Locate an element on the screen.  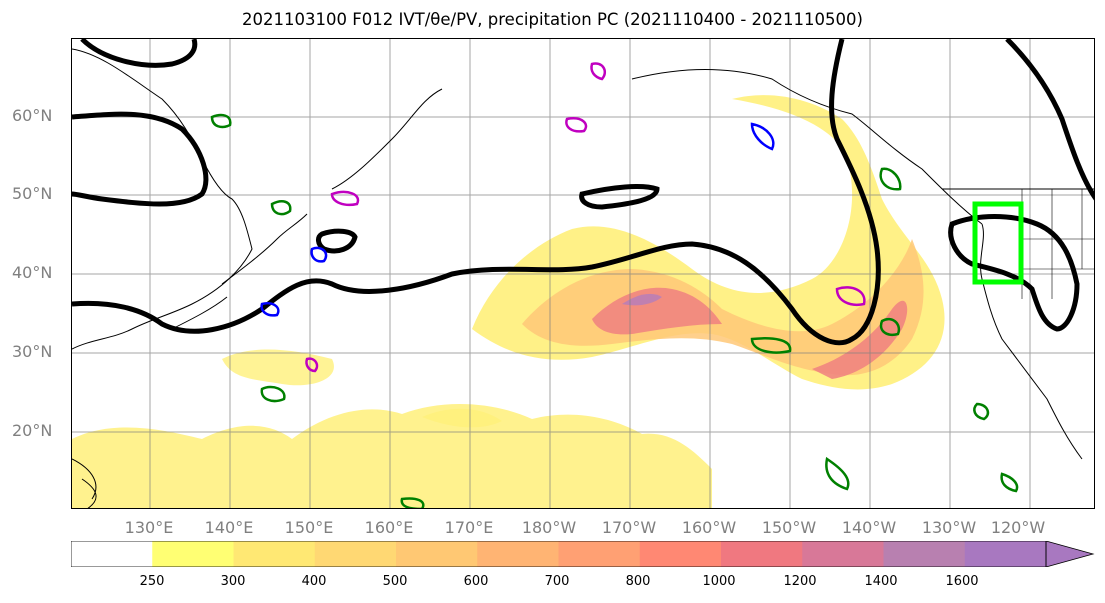
lon-label-130e: 130°E is located at coordinates (149, 527).